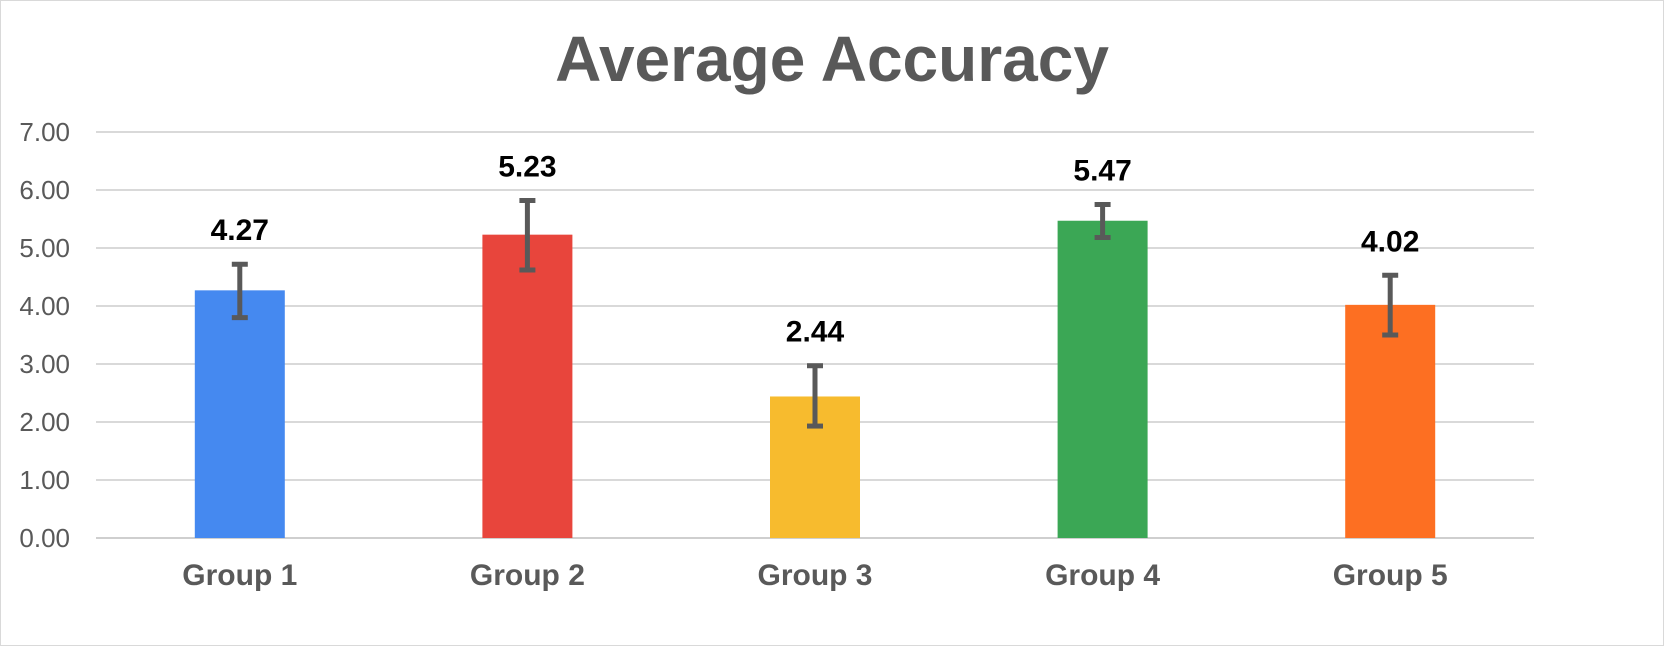  I want to click on y-tick-label: 6.00, so click(44, 190).